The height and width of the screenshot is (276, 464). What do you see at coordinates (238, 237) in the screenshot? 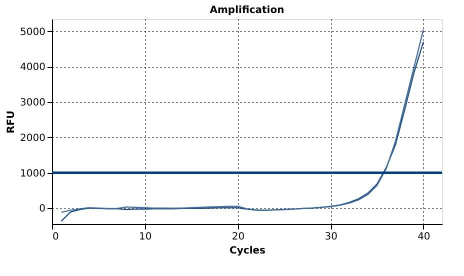
I see `x-tick-label: 20` at bounding box center [238, 237].